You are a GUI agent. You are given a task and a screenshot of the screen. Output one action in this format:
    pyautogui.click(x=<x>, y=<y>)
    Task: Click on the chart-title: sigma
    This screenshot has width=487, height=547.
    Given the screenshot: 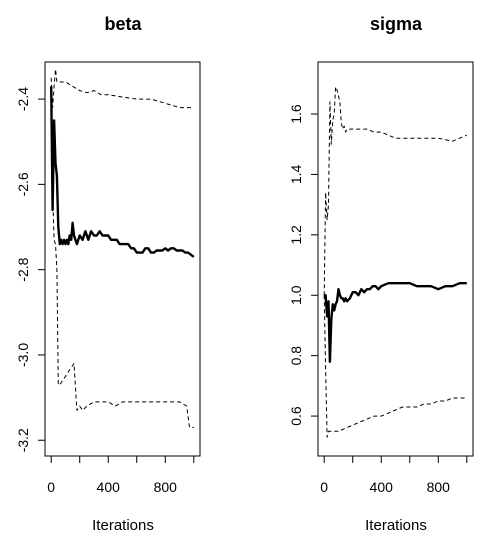 What is the action you would take?
    pyautogui.click(x=396, y=24)
    